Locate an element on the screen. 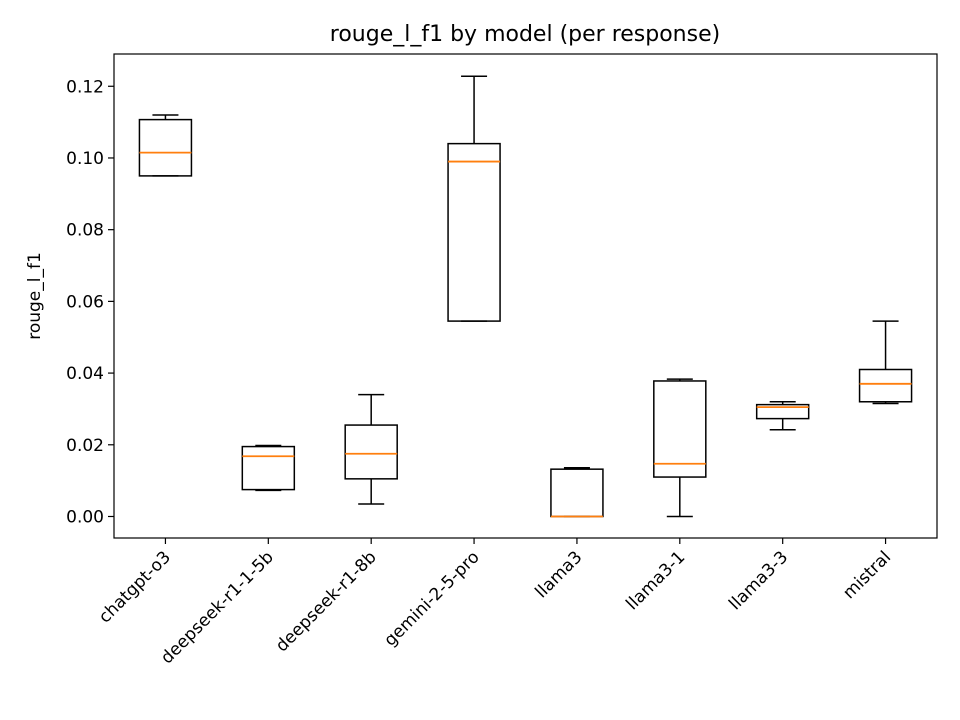  box-deepseek-r1-8b is located at coordinates (371, 449).